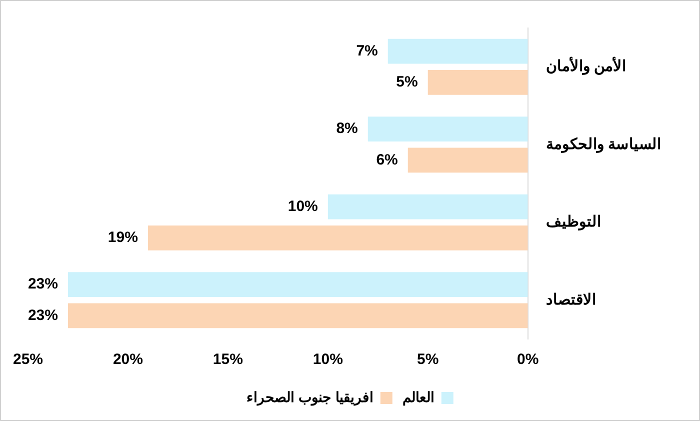 The width and height of the screenshot is (700, 421). Describe the element at coordinates (367, 51) in the screenshot. I see `data-label: 7%` at that location.